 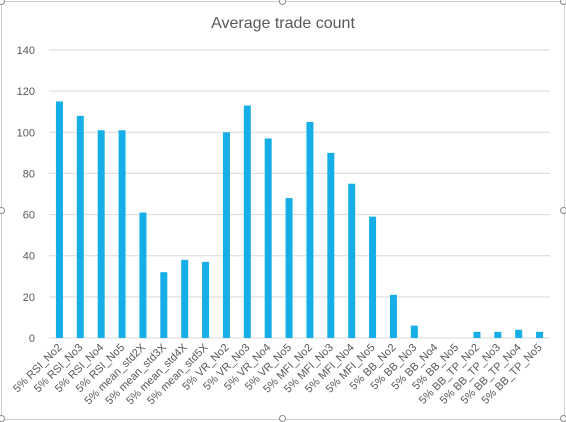 What do you see at coordinates (29, 216) in the screenshot?
I see `y-tick-label: 60` at bounding box center [29, 216].